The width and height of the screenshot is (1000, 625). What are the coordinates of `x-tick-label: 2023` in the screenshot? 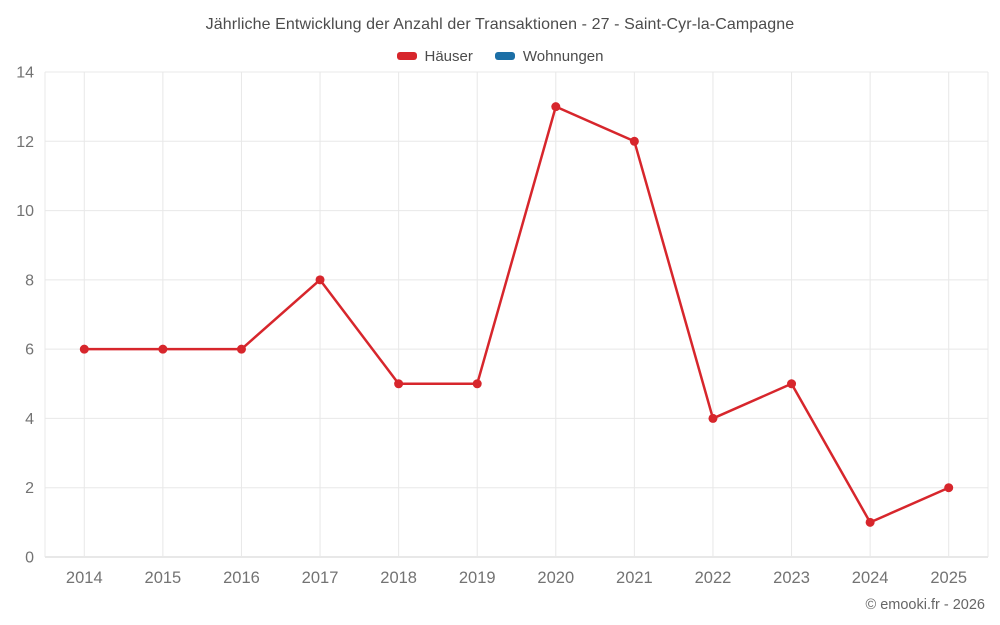 It's located at (791, 578).